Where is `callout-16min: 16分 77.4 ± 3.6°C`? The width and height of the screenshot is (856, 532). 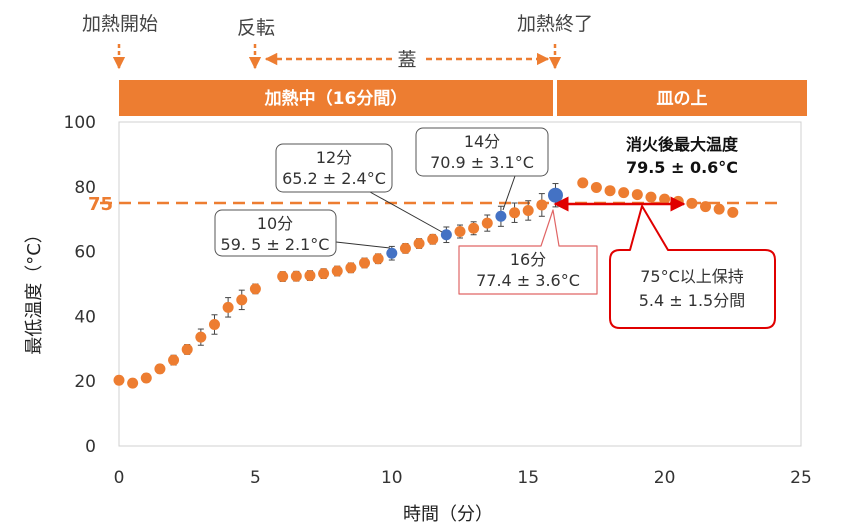 callout-16min: 16分 77.4 ± 3.6°C is located at coordinates (528, 252).